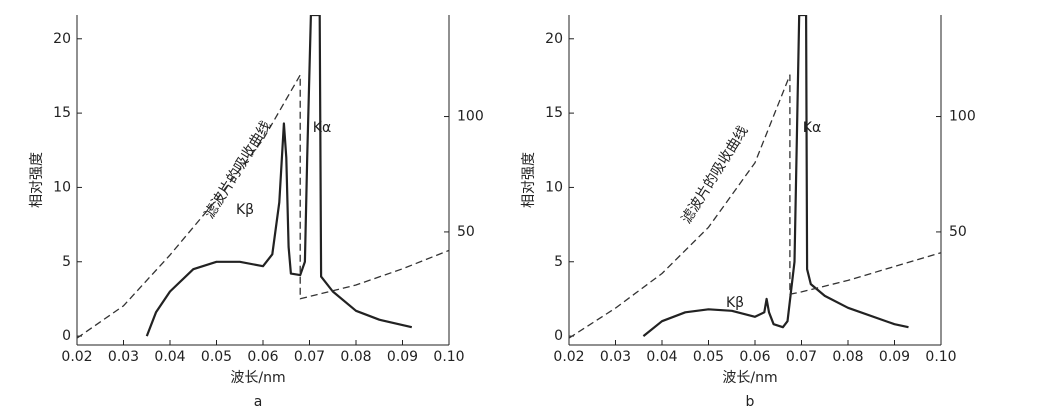 The height and width of the screenshot is (420, 1037). Describe the element at coordinates (715, 174) in the screenshot. I see `annotation: 滤波片的吸收曲线` at that location.